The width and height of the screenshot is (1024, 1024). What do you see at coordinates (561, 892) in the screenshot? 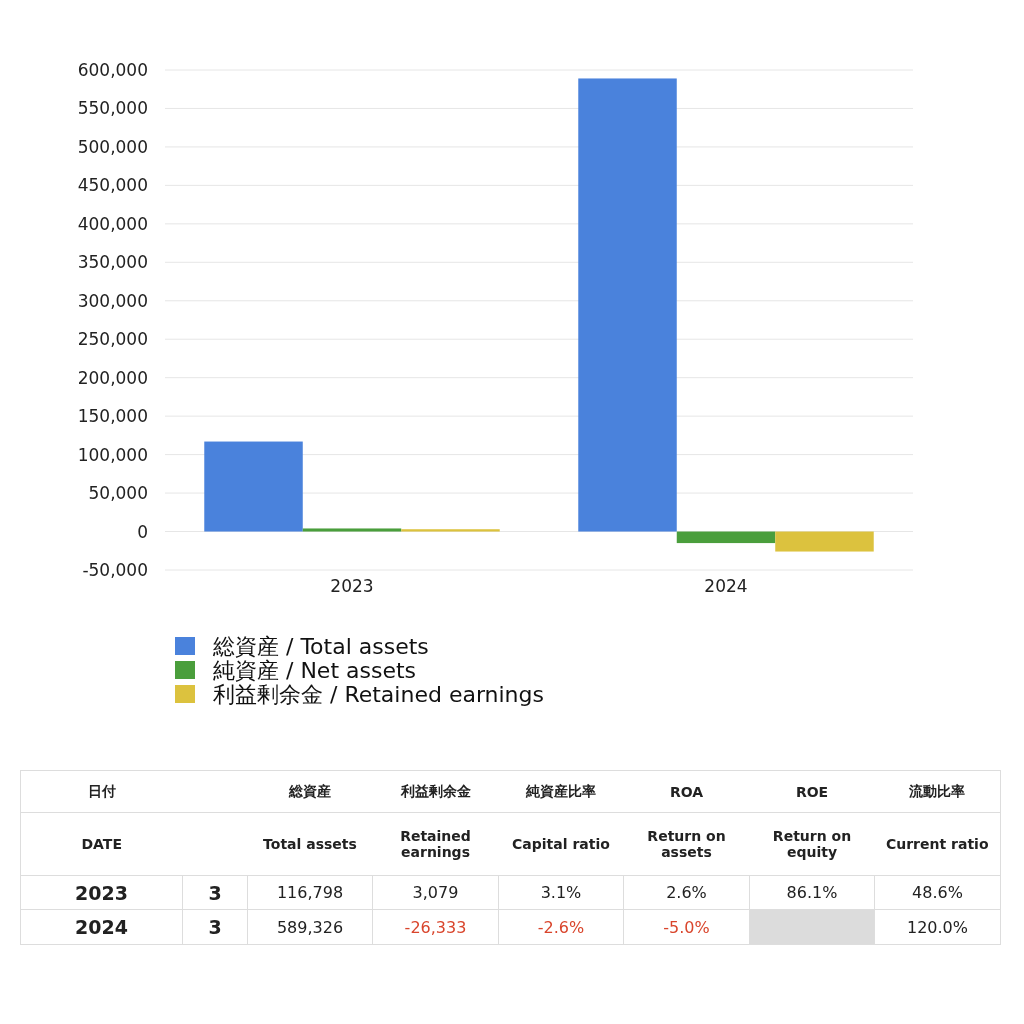
I see `text: 3.1%` at bounding box center [561, 892].